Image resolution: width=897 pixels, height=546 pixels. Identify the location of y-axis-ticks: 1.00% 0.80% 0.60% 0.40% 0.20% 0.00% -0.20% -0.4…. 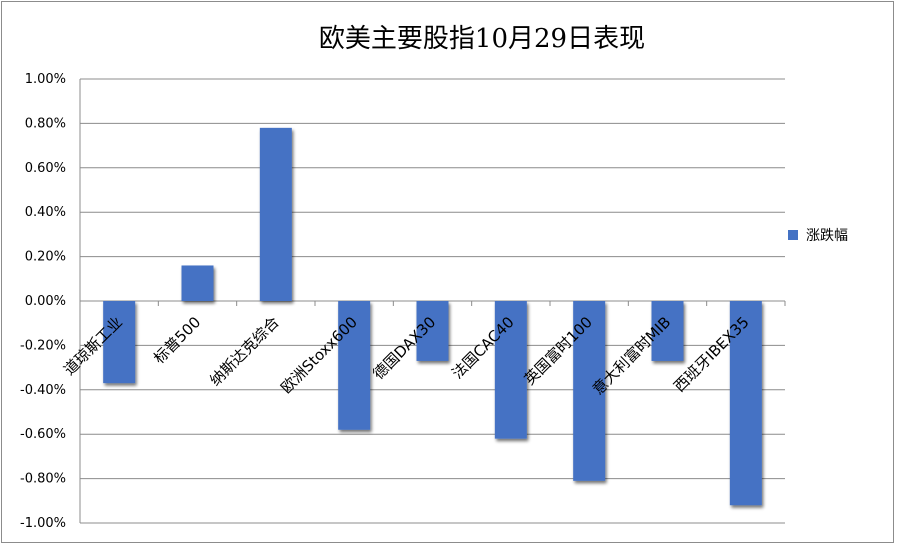
(43, 301).